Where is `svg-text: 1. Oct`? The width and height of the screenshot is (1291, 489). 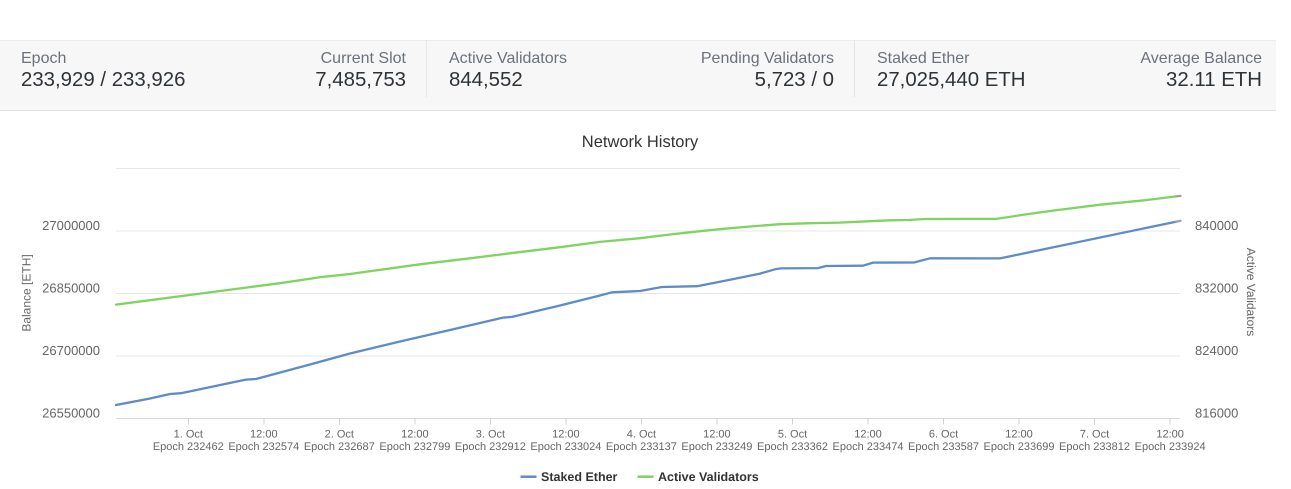 svg-text: 1. Oct is located at coordinates (188, 434).